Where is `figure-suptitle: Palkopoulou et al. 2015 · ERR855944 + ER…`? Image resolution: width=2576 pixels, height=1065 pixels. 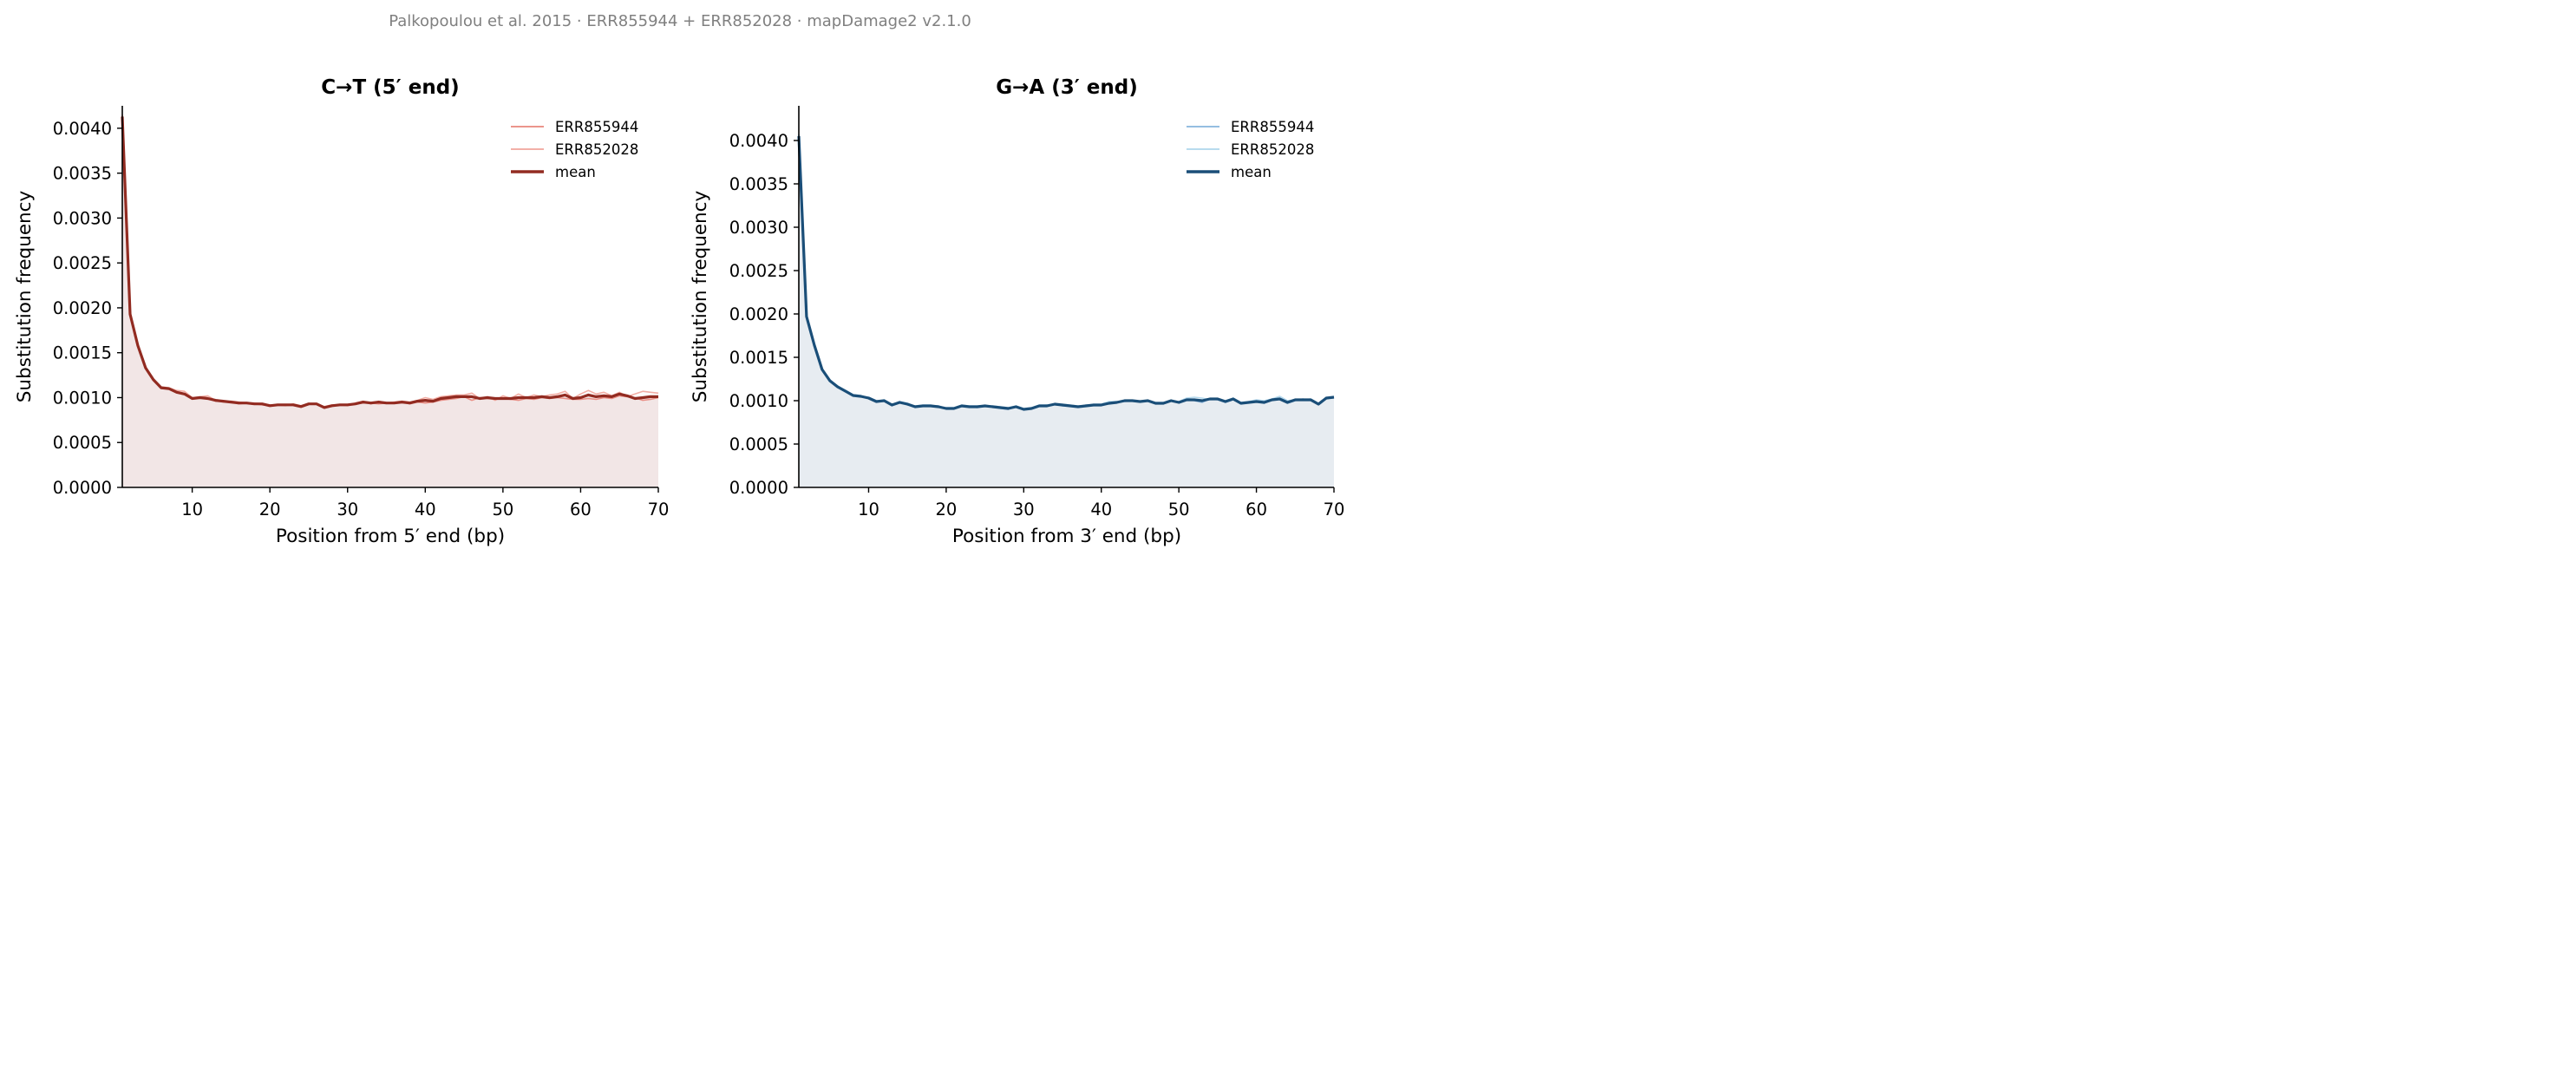 figure-suptitle: Palkopoulou et al. 2015 · ERR855944 + ER… is located at coordinates (680, 21).